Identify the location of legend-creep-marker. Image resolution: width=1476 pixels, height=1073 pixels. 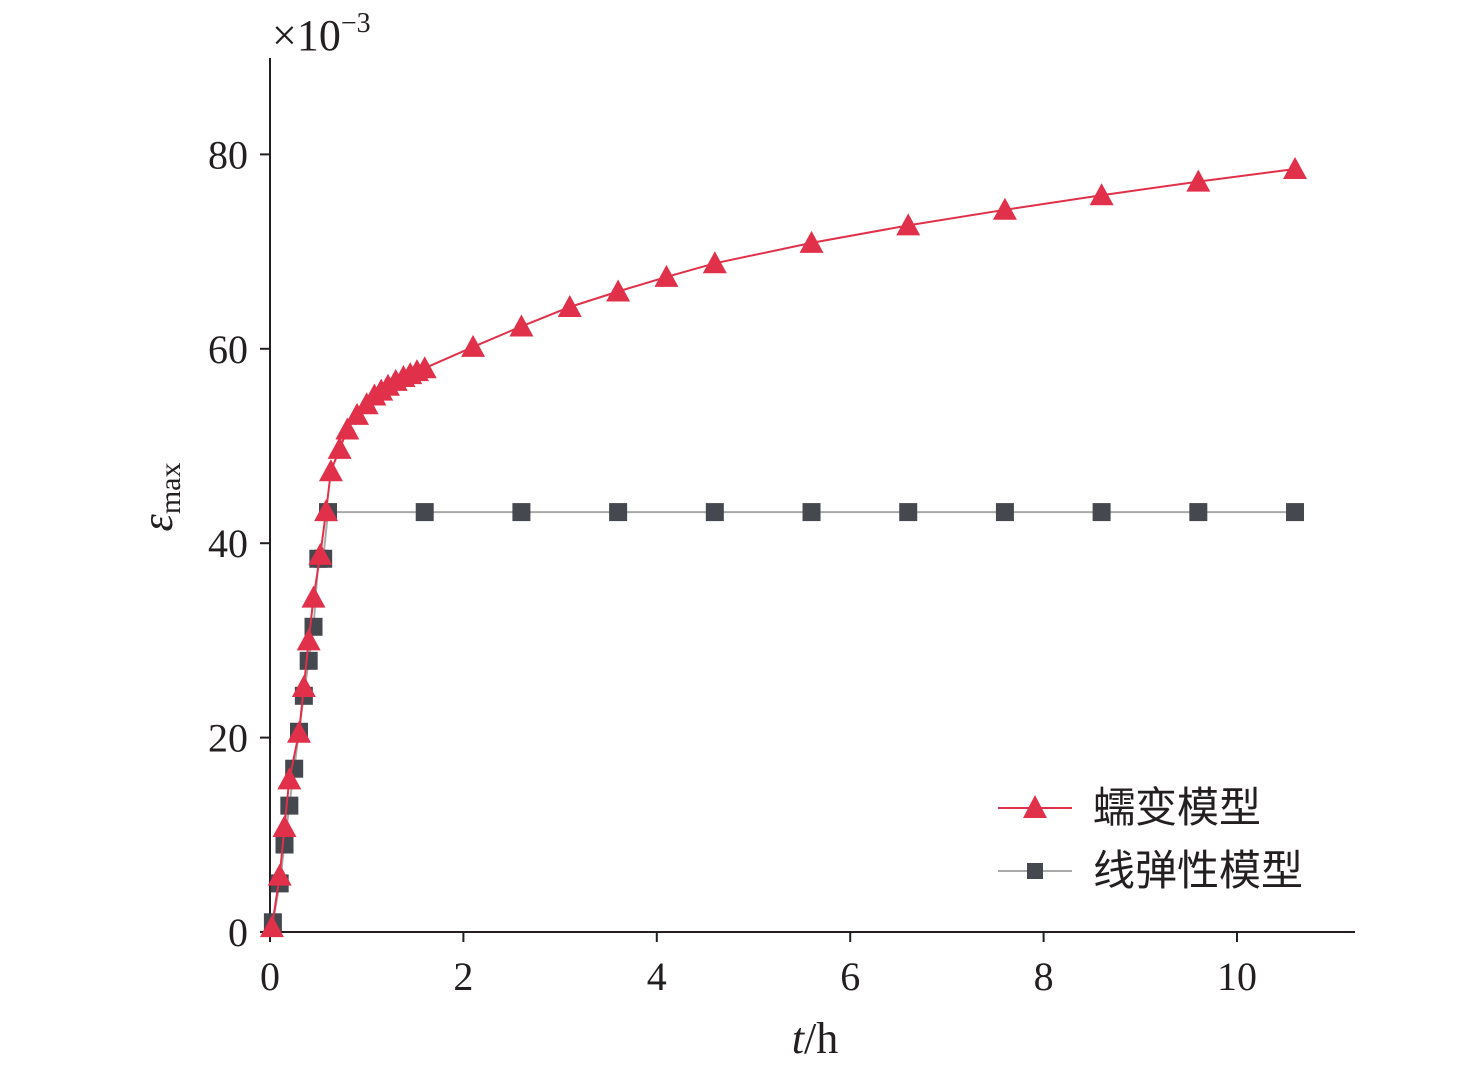
(1035, 806).